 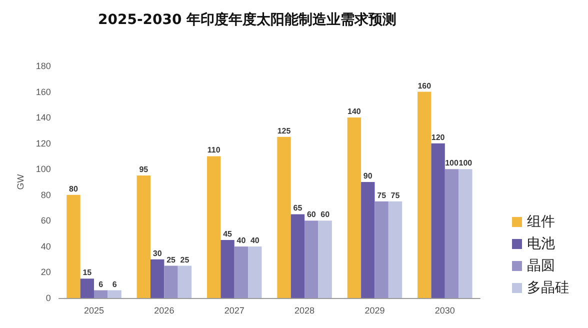 What do you see at coordinates (298, 208) in the screenshot?
I see `data-label: 65` at bounding box center [298, 208].